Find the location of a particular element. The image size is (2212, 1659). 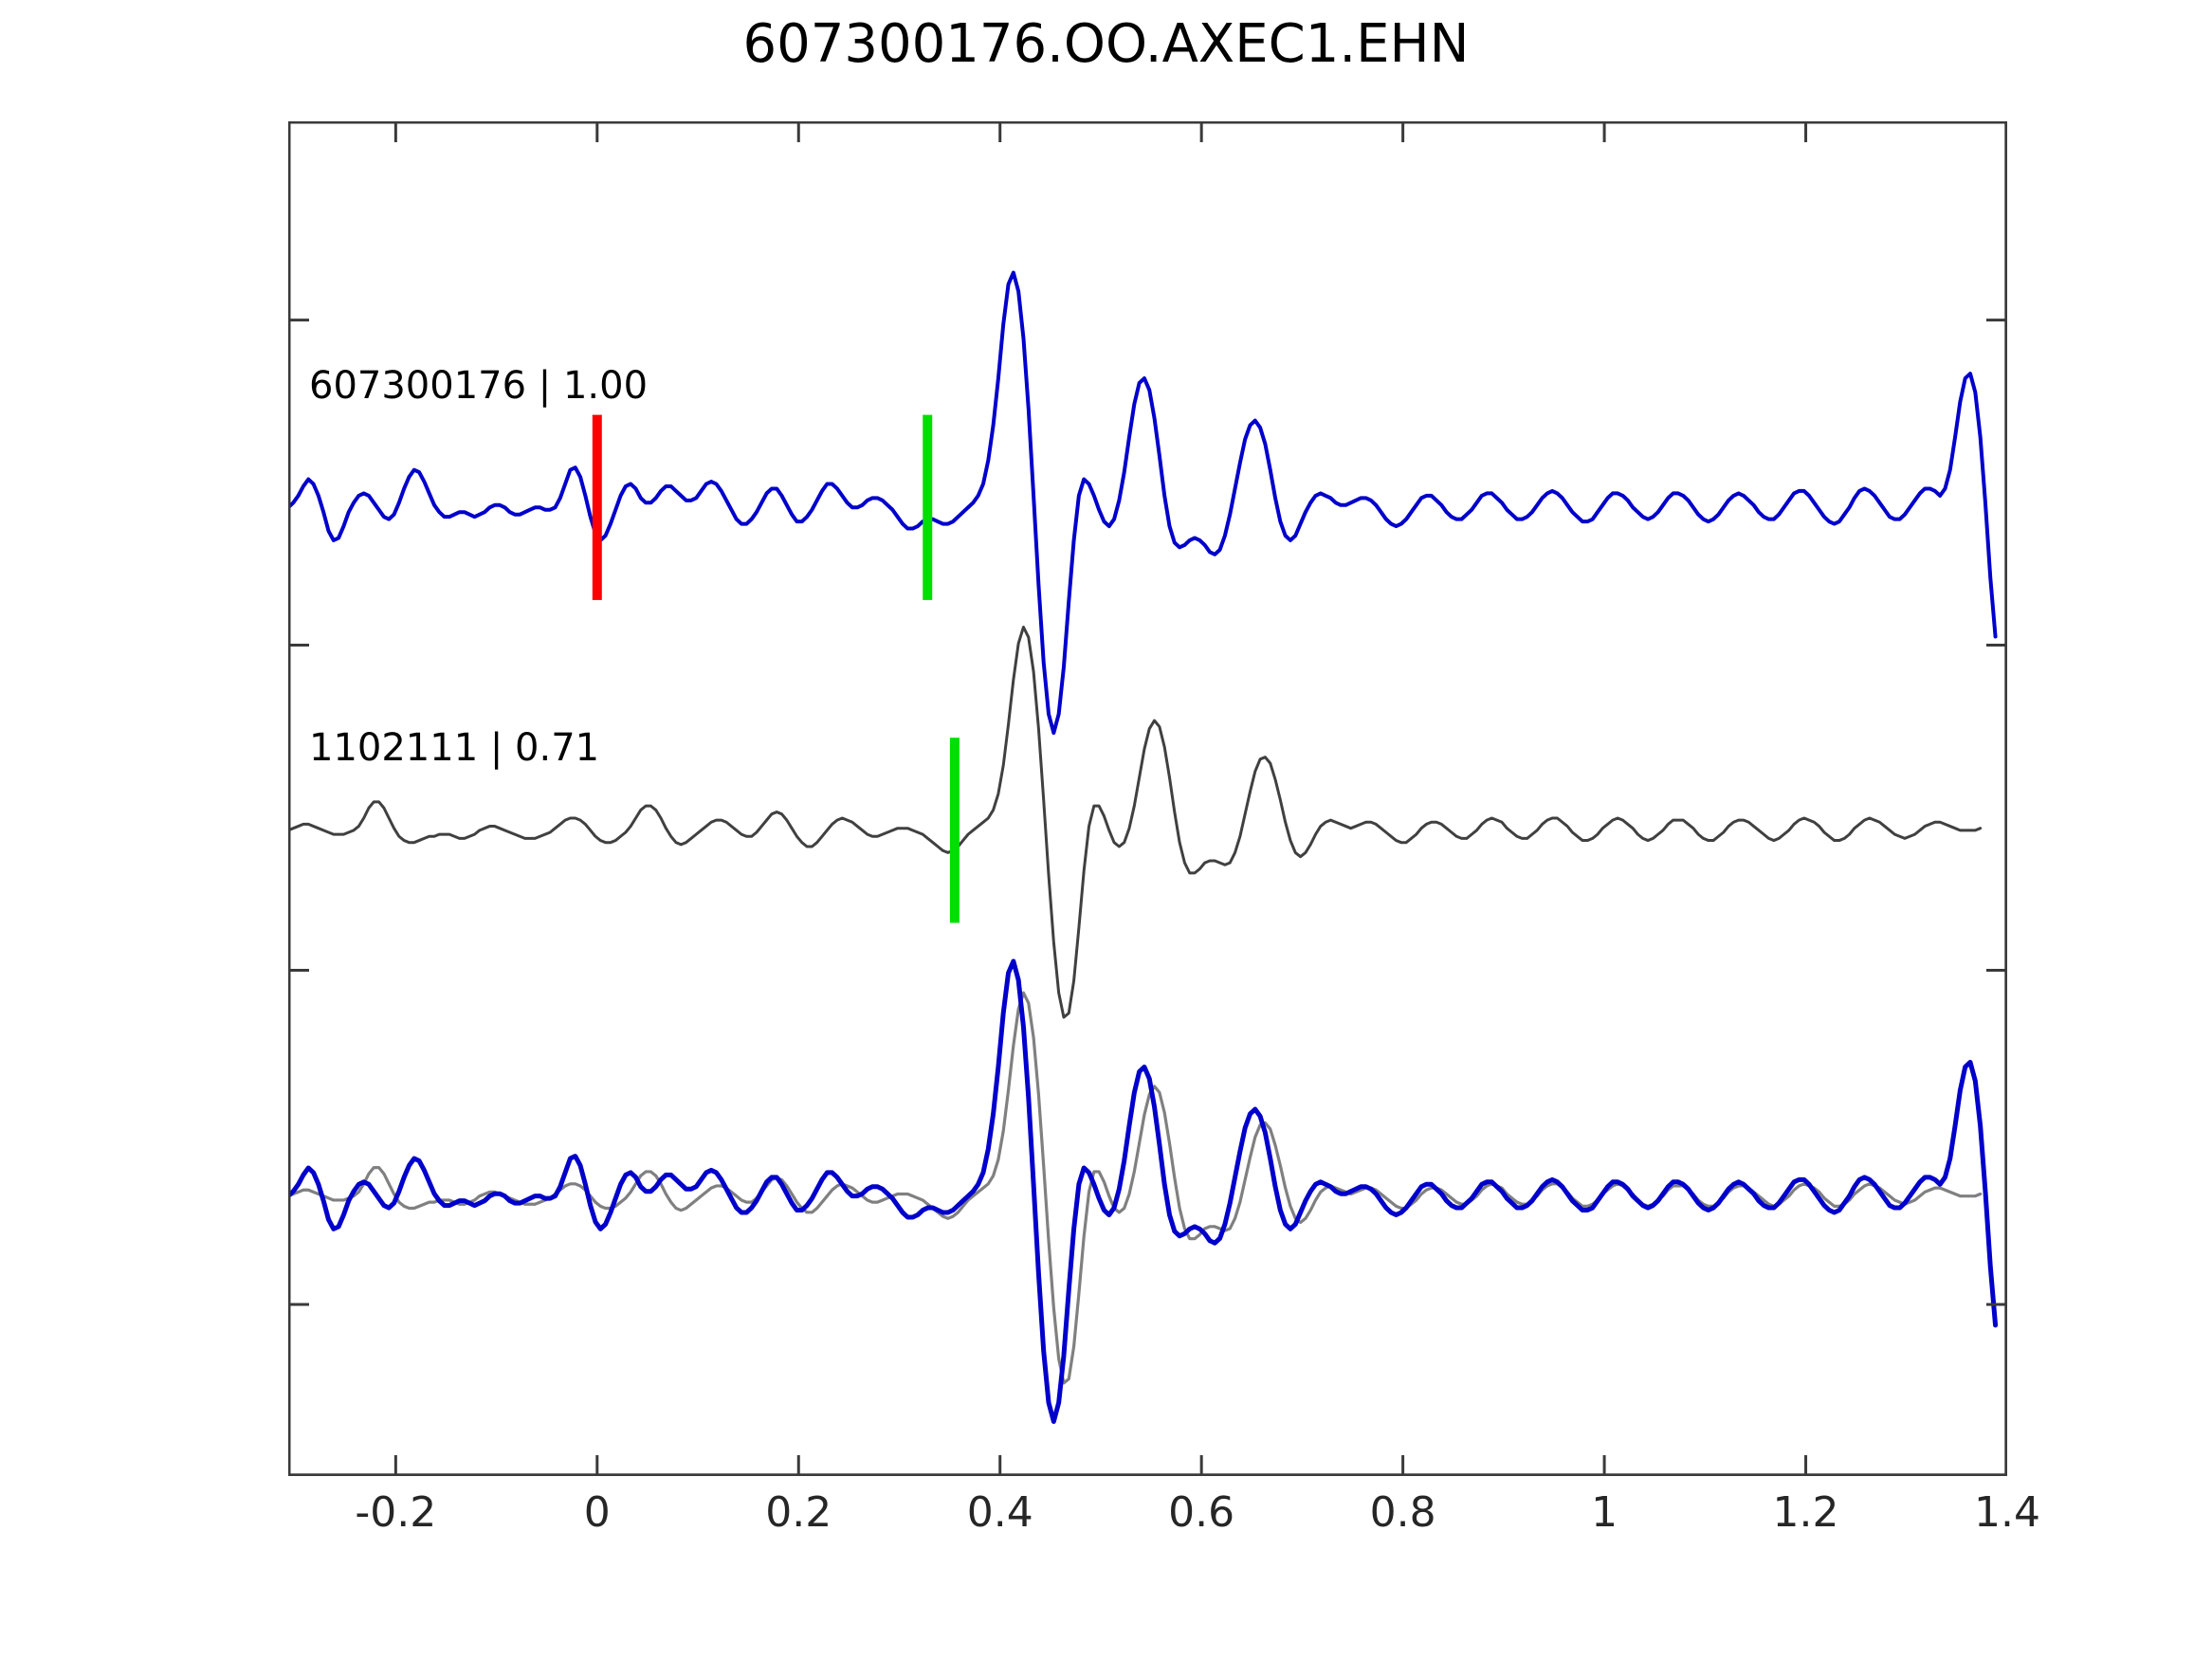

markers-group is located at coordinates (776, 668).